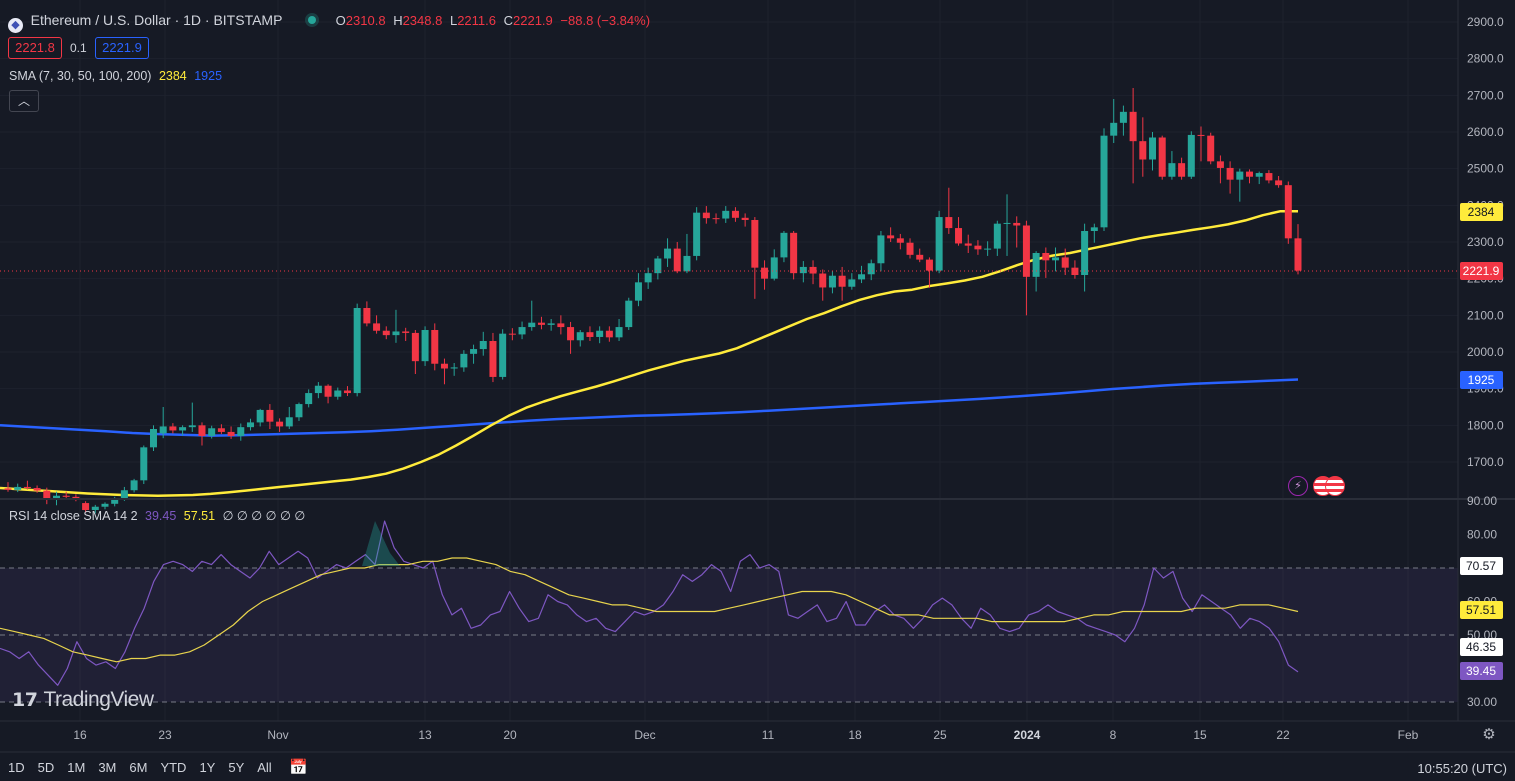 The height and width of the screenshot is (781, 1515). What do you see at coordinates (236, 767) in the screenshot?
I see `timeframe-5y-button: 5Y` at bounding box center [236, 767].